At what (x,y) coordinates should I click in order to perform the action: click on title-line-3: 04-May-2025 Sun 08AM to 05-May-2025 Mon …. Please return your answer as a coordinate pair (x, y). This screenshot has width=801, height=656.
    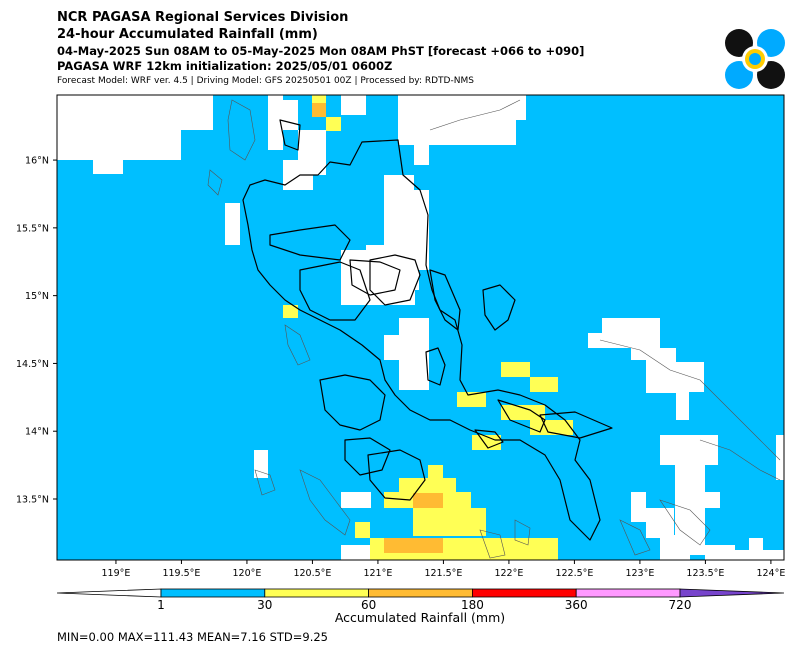
    Looking at the image, I should click on (321, 51).